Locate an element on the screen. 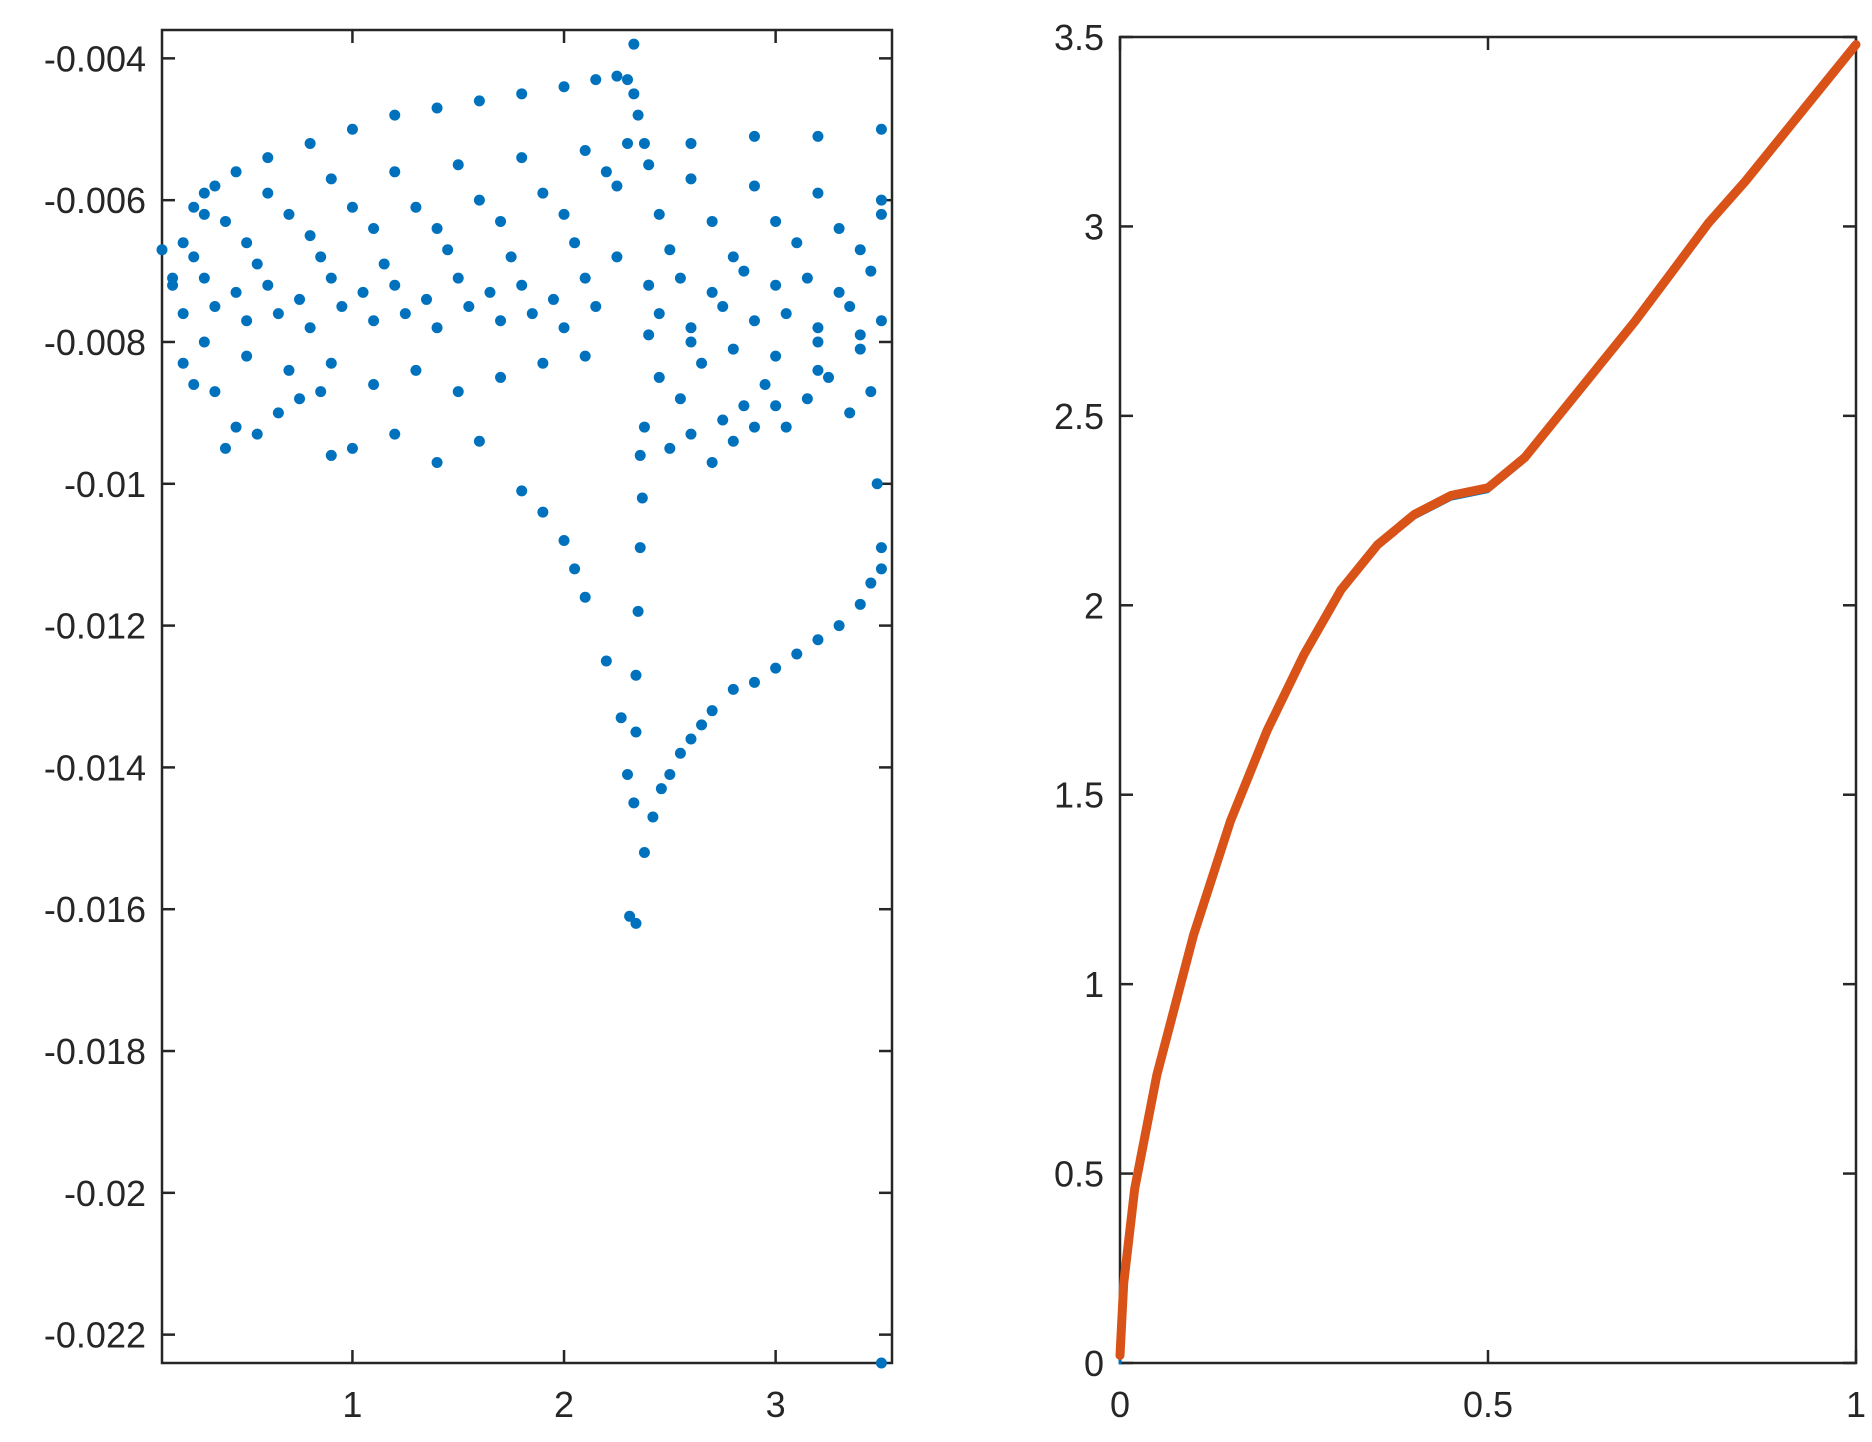 The image size is (1872, 1442). x-tick-label: 1 is located at coordinates (1856, 1404).